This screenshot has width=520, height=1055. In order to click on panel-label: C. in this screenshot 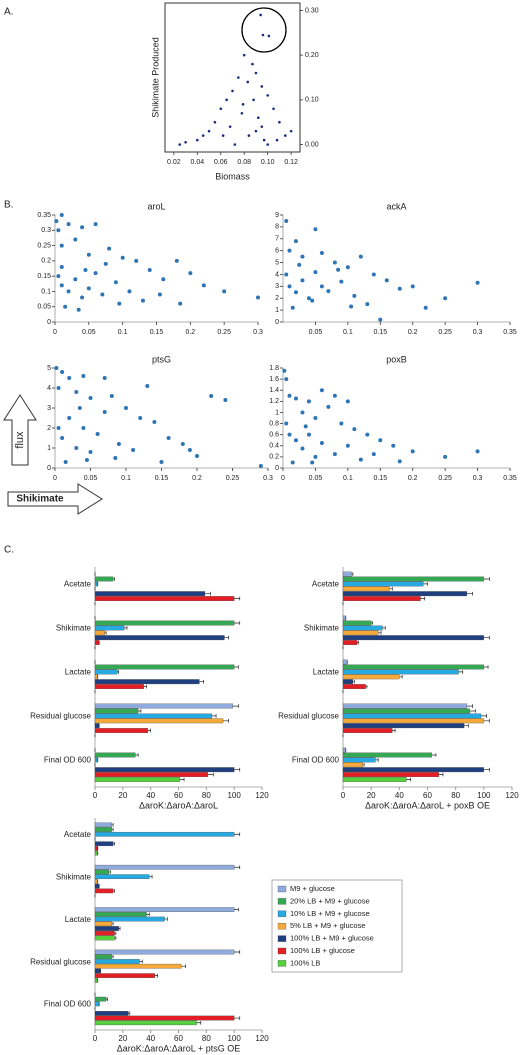, I will do `click(9, 550)`.